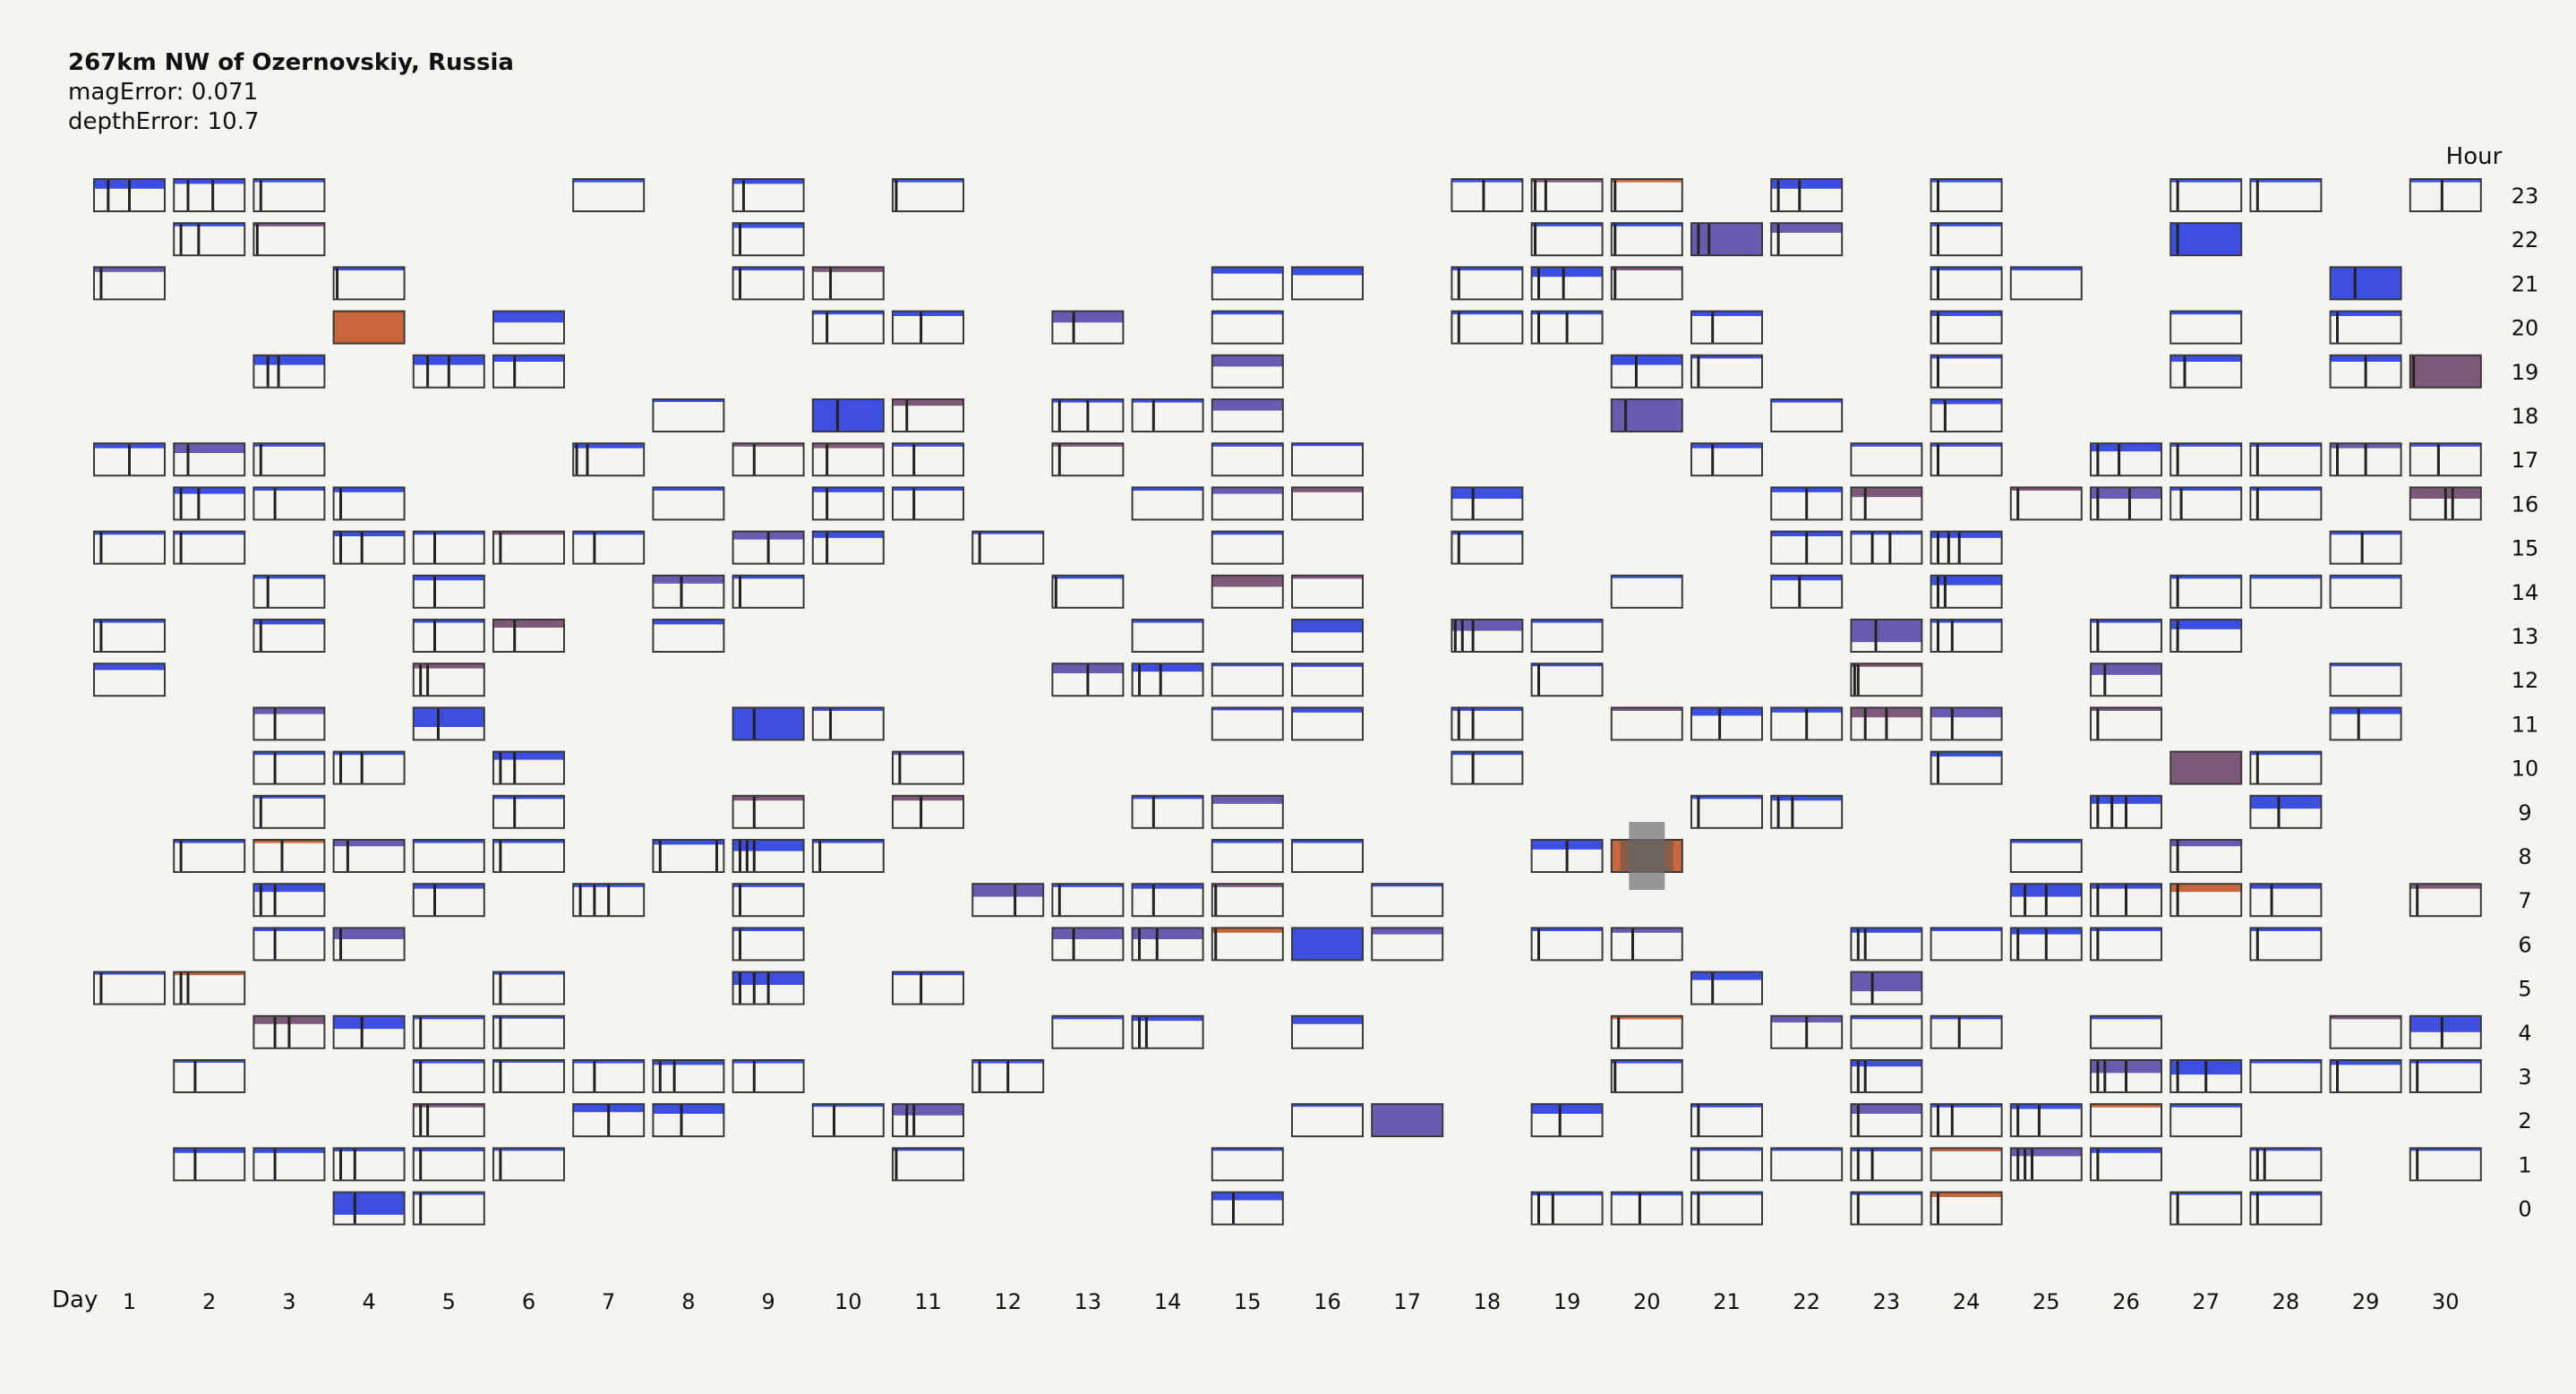 The width and height of the screenshot is (2576, 1394). Describe the element at coordinates (1887, 1301) in the screenshot. I see `day-tick-label: 23` at that location.